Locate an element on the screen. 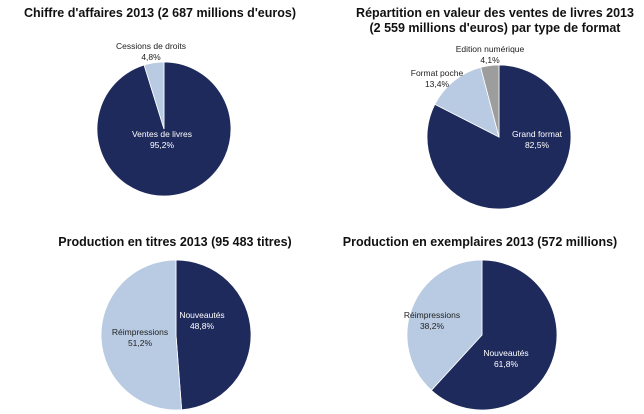 This screenshot has height=414, width=644. pie-4-slice-1-label: Nouveautés is located at coordinates (505, 353).